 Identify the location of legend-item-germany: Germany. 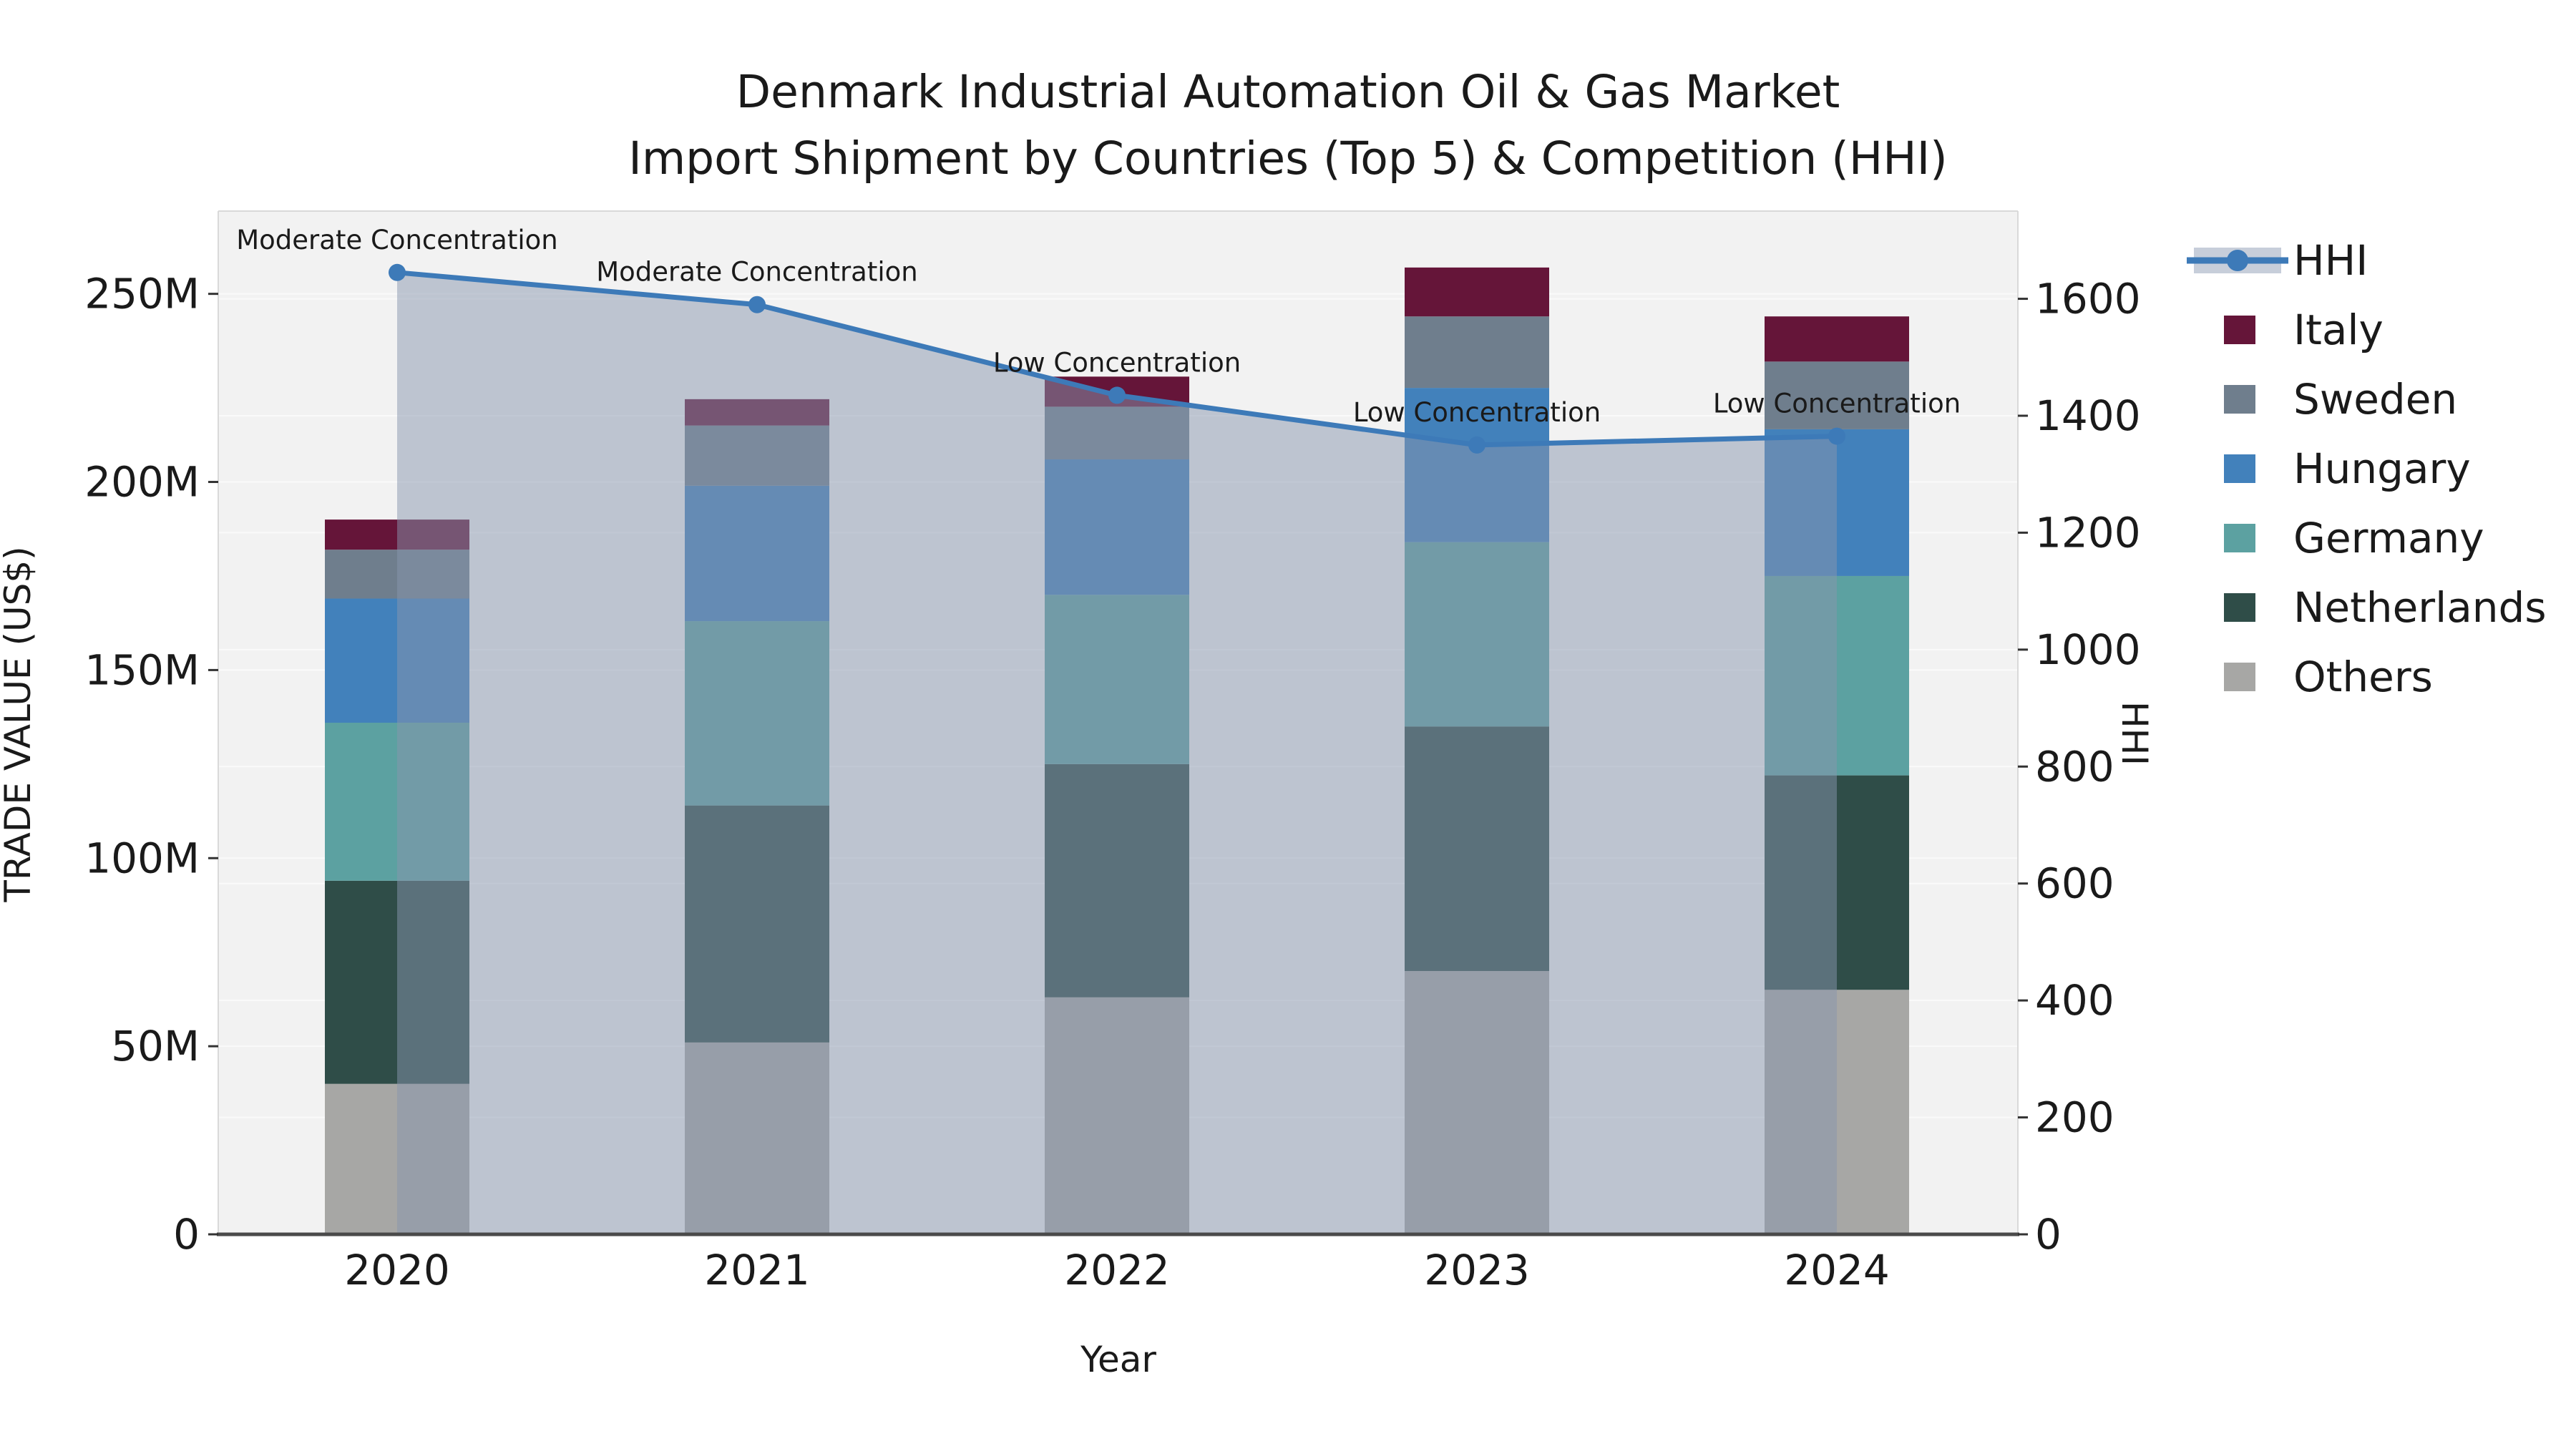
(2354, 538).